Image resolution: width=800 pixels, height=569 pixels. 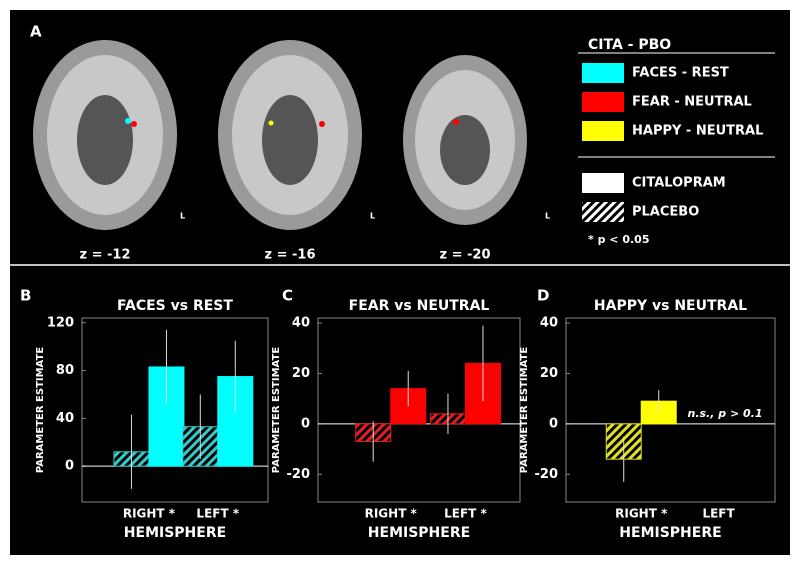 What do you see at coordinates (287, 296) in the screenshot?
I see `panel-label: C` at bounding box center [287, 296].